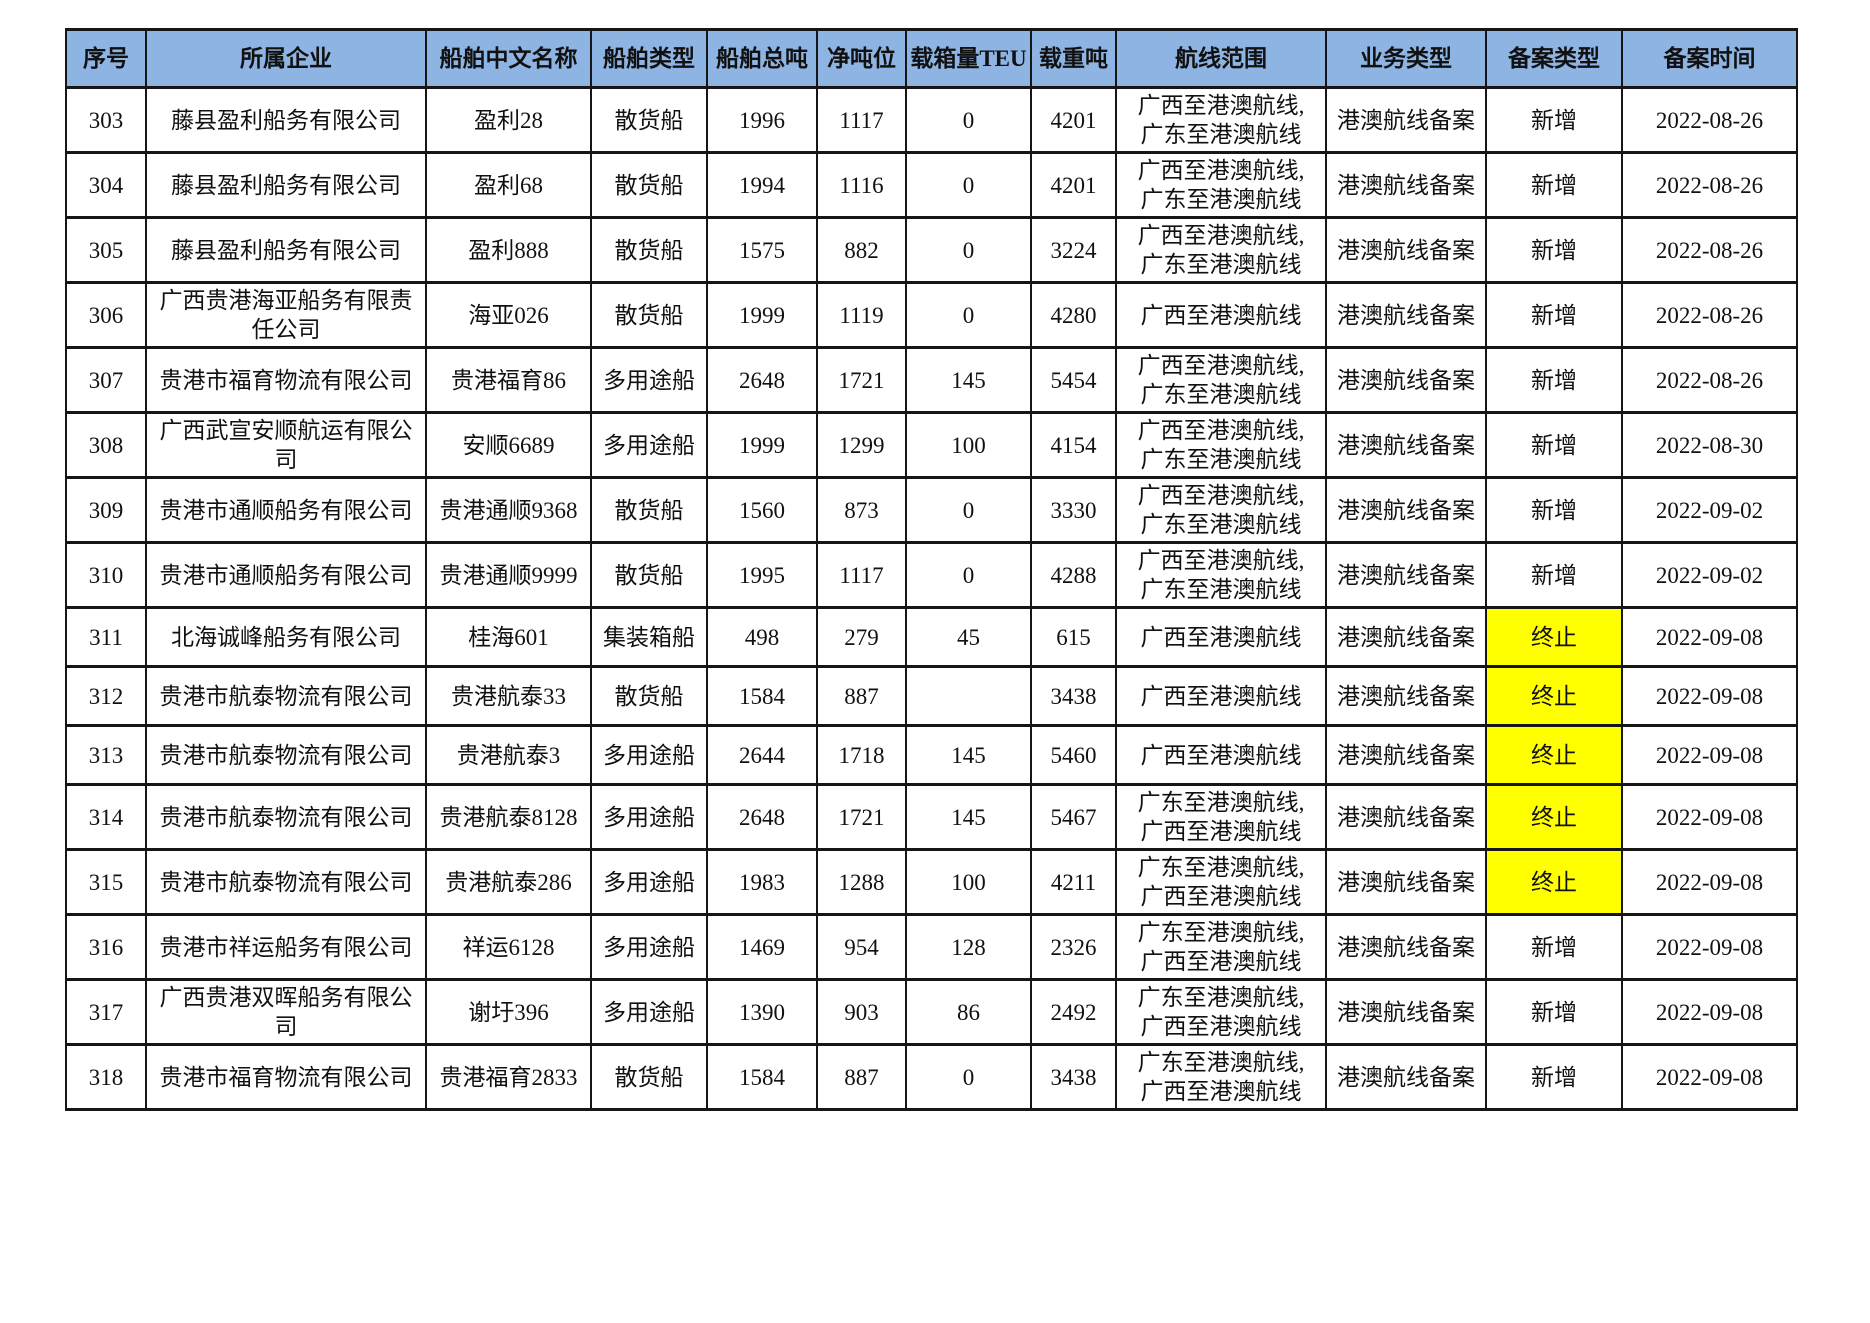 The image size is (1870, 1323). Describe the element at coordinates (762, 58) in the screenshot. I see `col-header-gross-tonnage: 船舶总吨` at that location.